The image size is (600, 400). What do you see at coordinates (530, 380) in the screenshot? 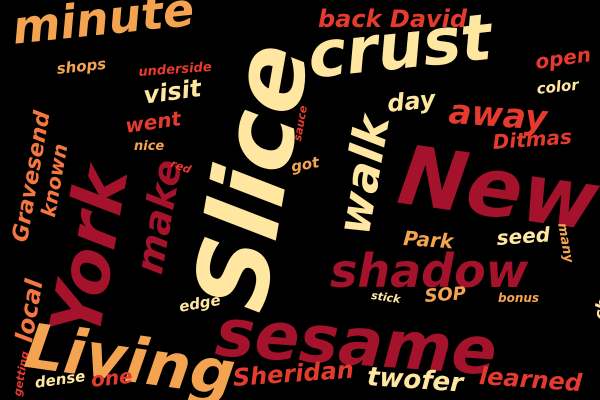
I see `word-learned: learned` at bounding box center [530, 380].